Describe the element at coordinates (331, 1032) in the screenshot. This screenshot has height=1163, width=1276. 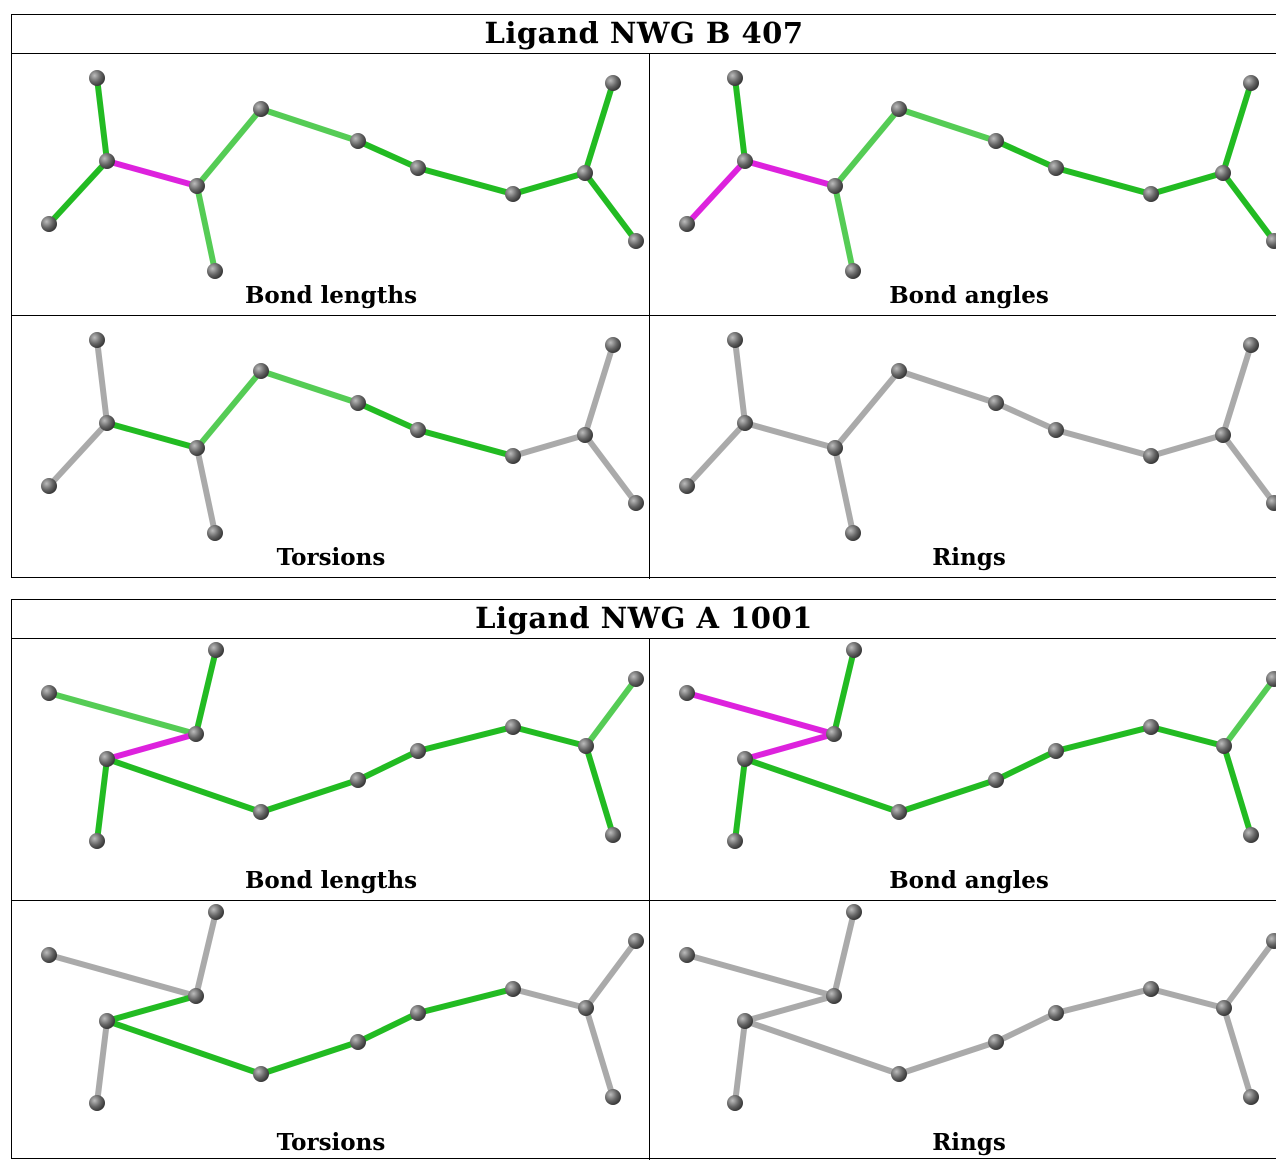
I see `panel-torsions: Torsions` at that location.